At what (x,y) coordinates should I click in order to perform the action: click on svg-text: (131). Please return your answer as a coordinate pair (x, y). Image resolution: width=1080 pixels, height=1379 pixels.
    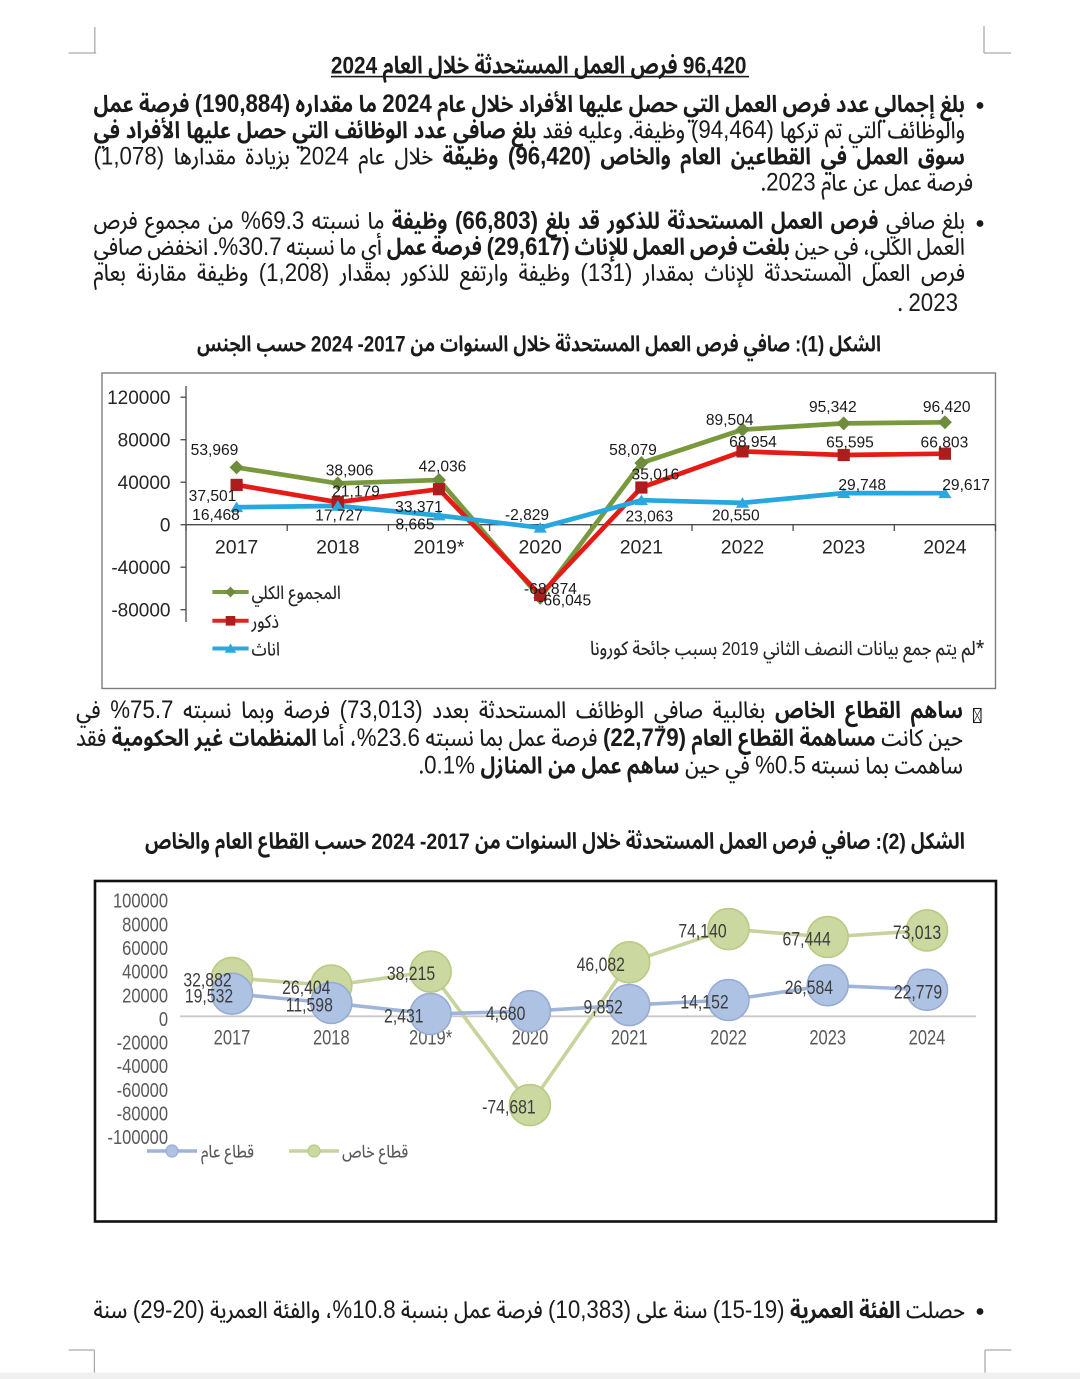
    Looking at the image, I should click on (606, 272).